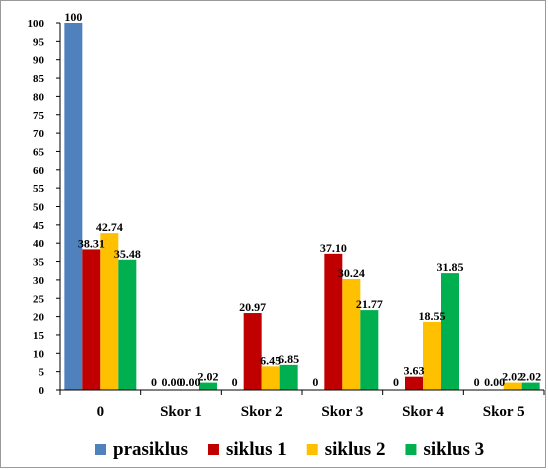  Describe the element at coordinates (172, 382) in the screenshot. I see `data-label-siklus-1-1: 0.00` at that location.